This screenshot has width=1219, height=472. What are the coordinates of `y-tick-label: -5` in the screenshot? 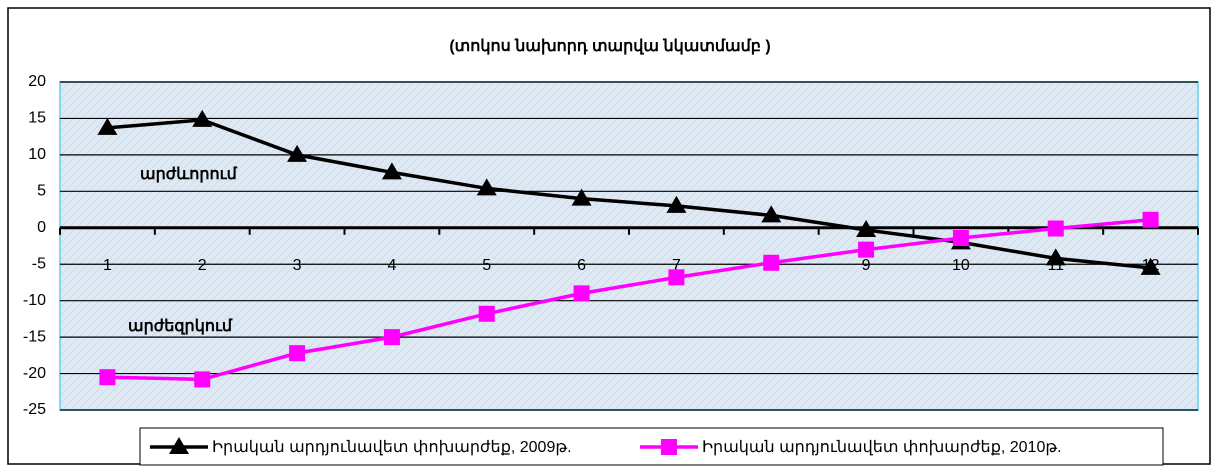 It's located at (39, 263).